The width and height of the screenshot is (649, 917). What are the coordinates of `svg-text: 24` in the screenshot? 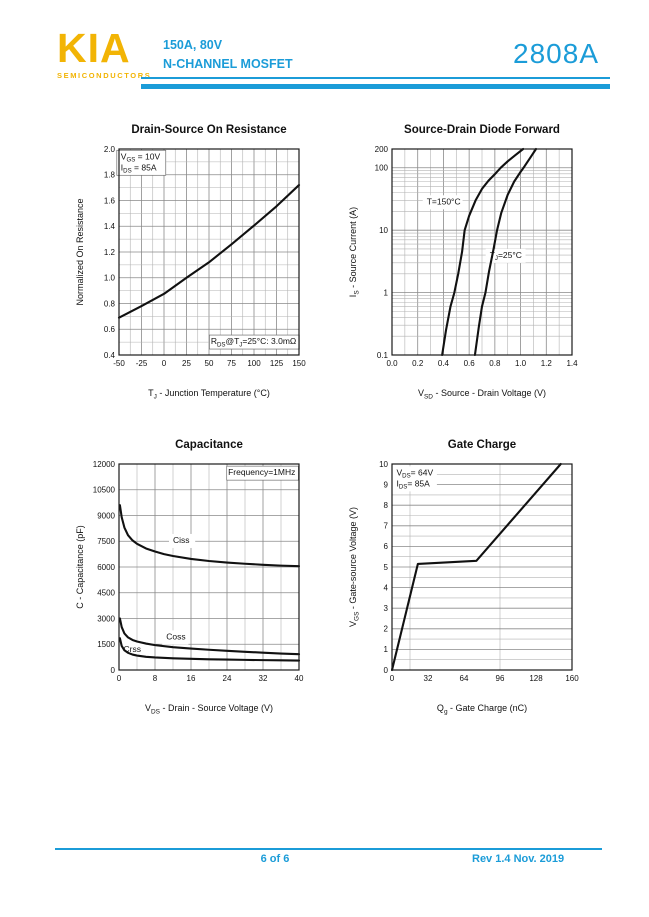 It's located at (227, 678).